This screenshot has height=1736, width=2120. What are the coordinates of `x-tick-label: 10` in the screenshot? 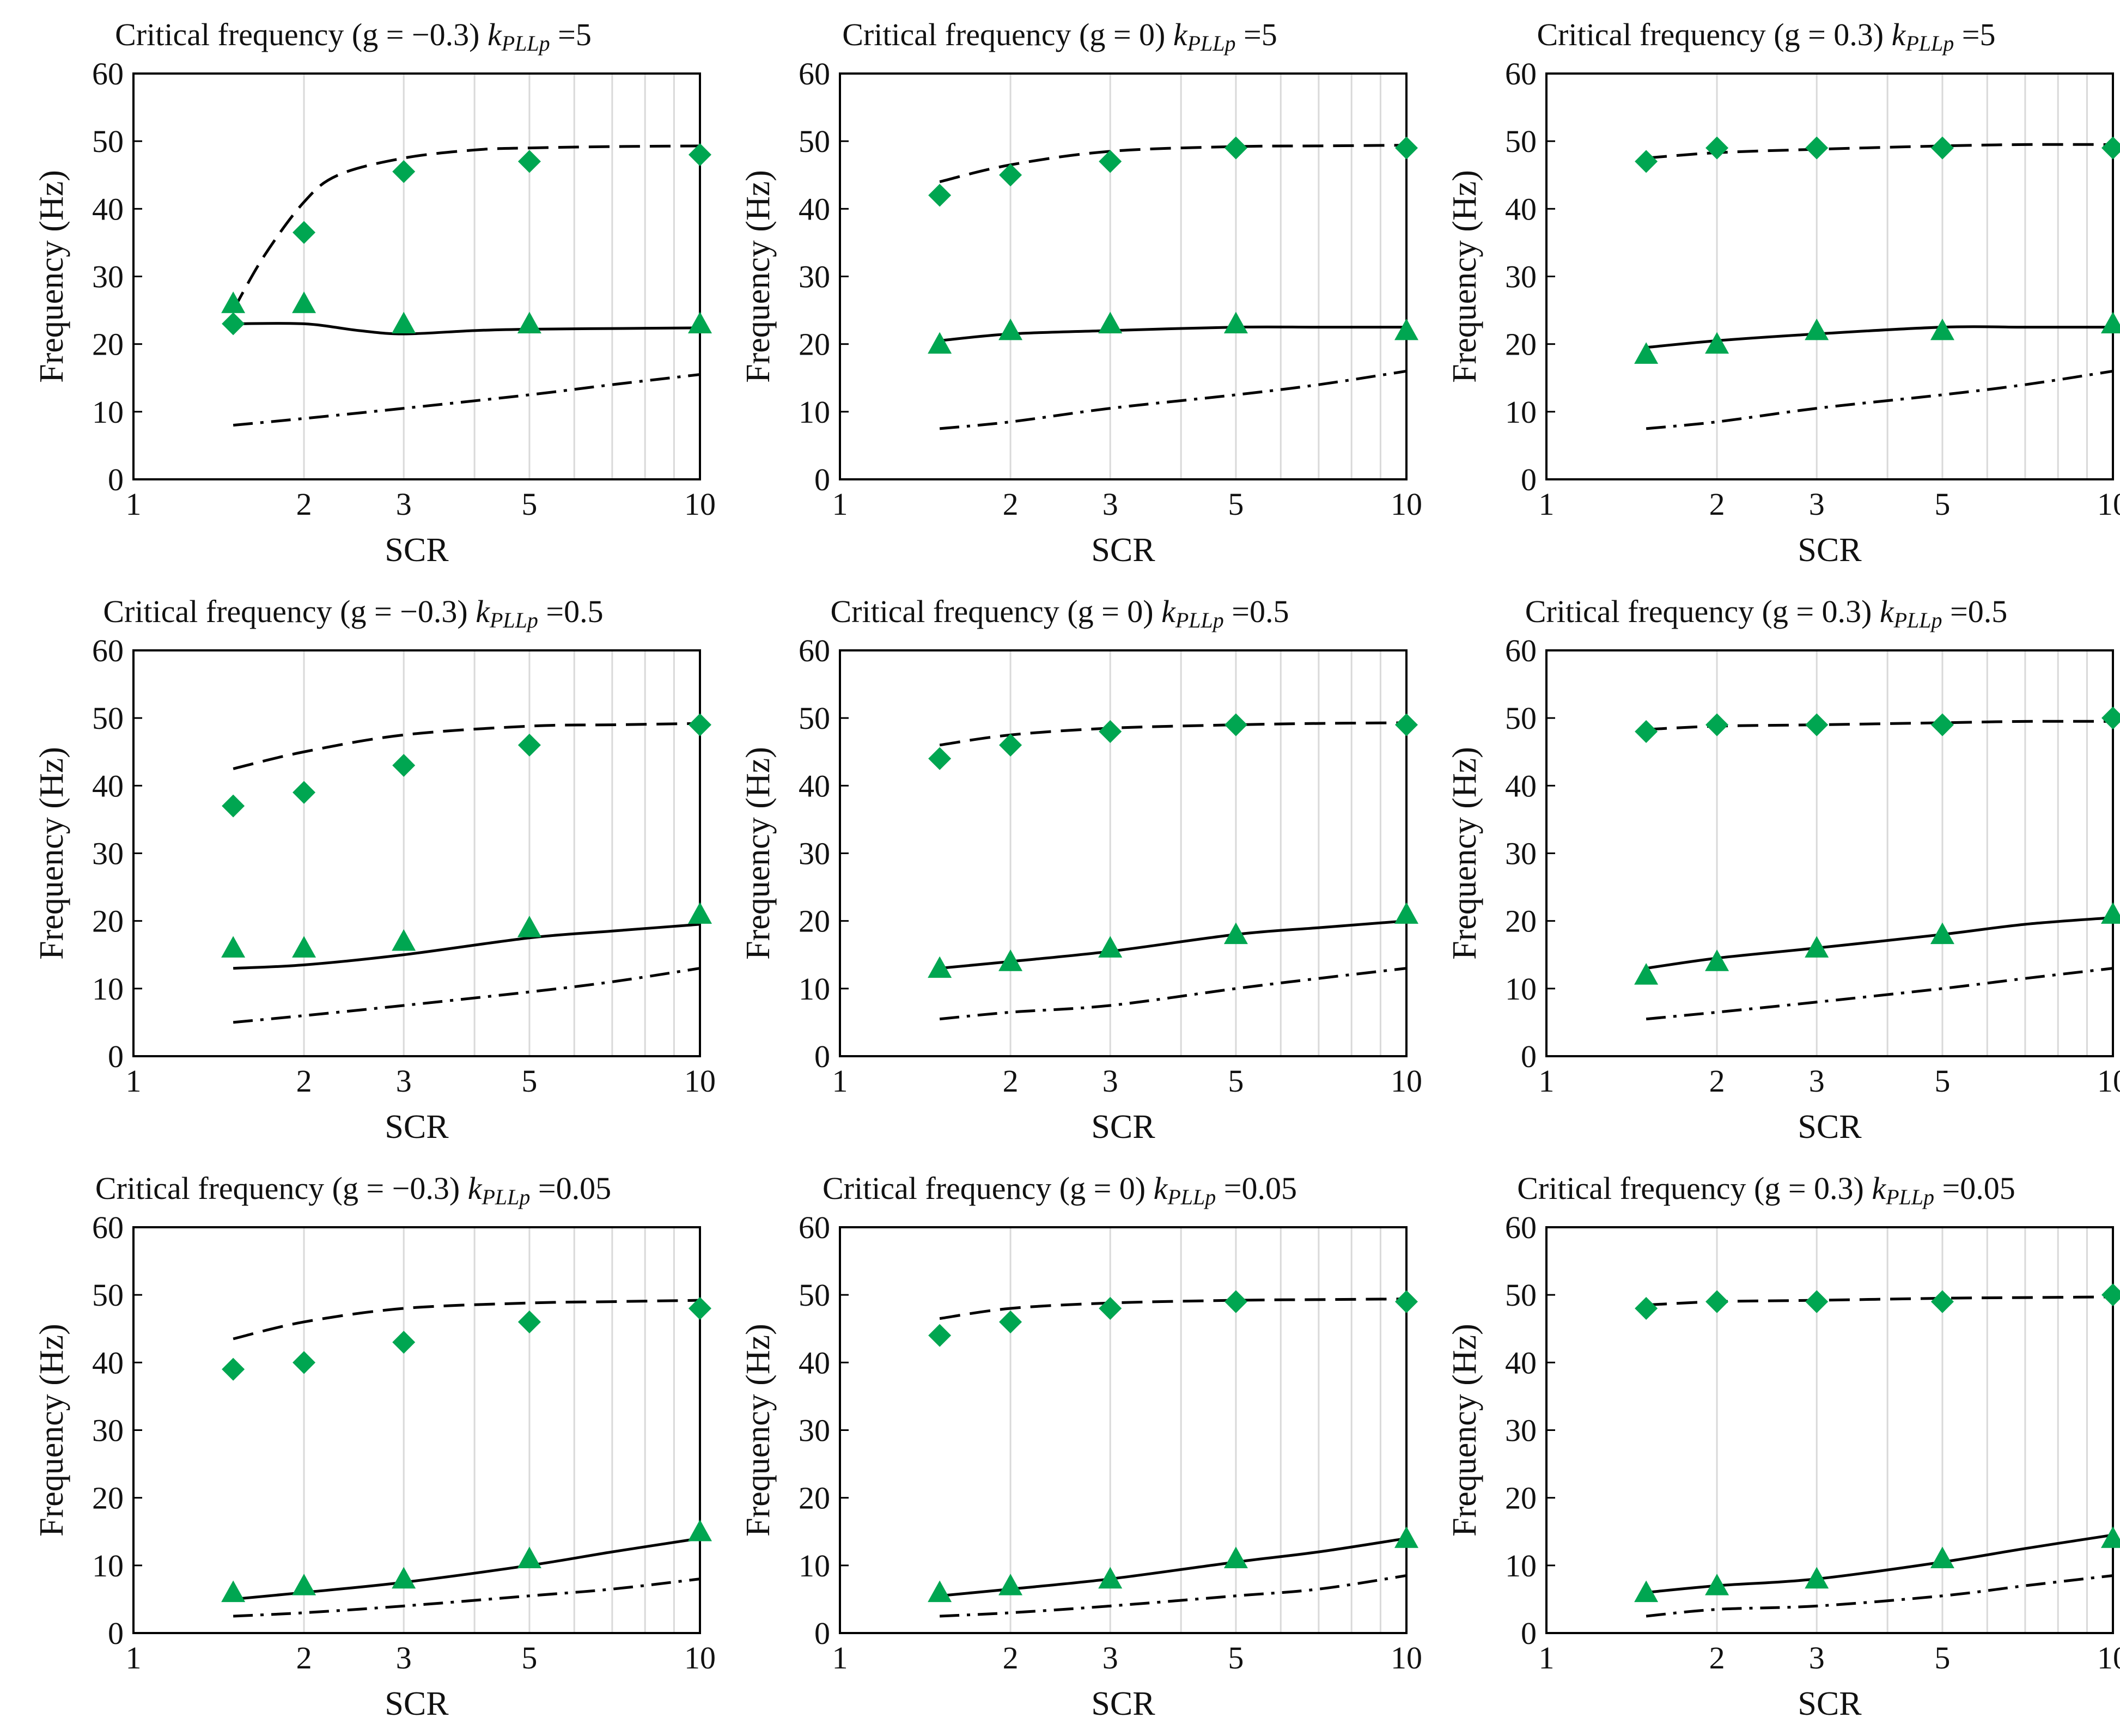 It's located at (700, 1658).